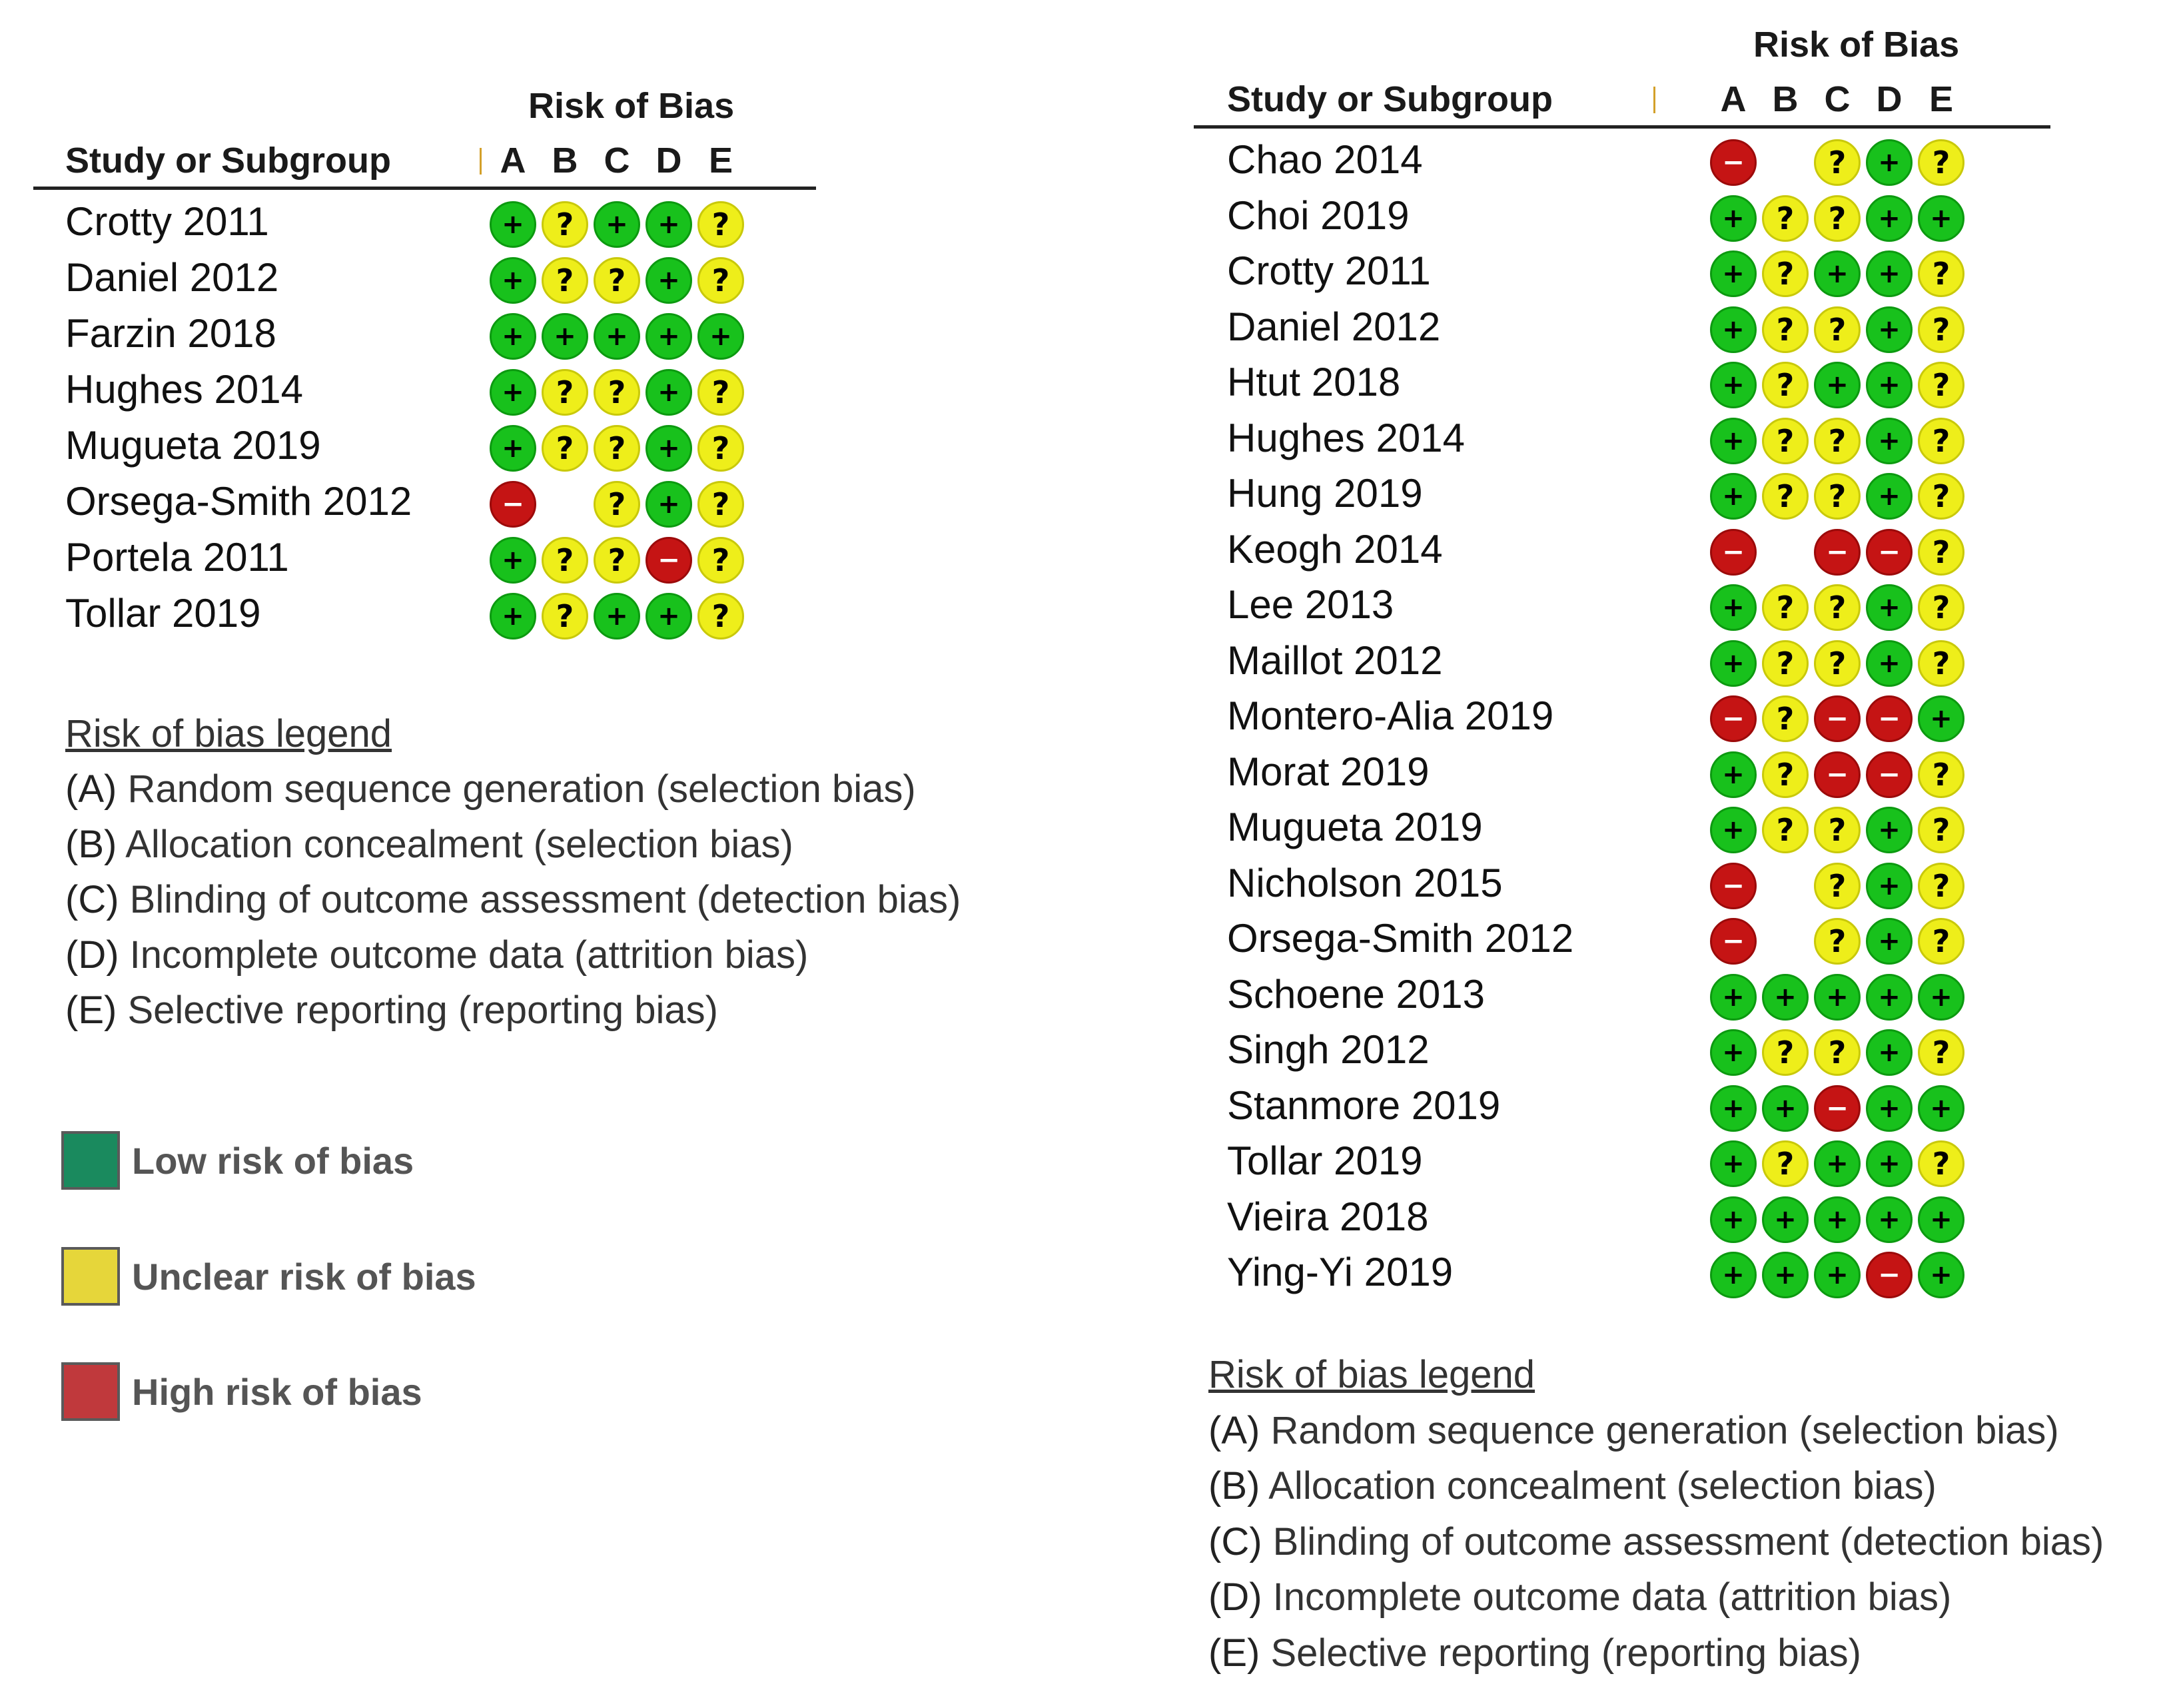  I want to click on left-domain-label-e: E, so click(720, 161).